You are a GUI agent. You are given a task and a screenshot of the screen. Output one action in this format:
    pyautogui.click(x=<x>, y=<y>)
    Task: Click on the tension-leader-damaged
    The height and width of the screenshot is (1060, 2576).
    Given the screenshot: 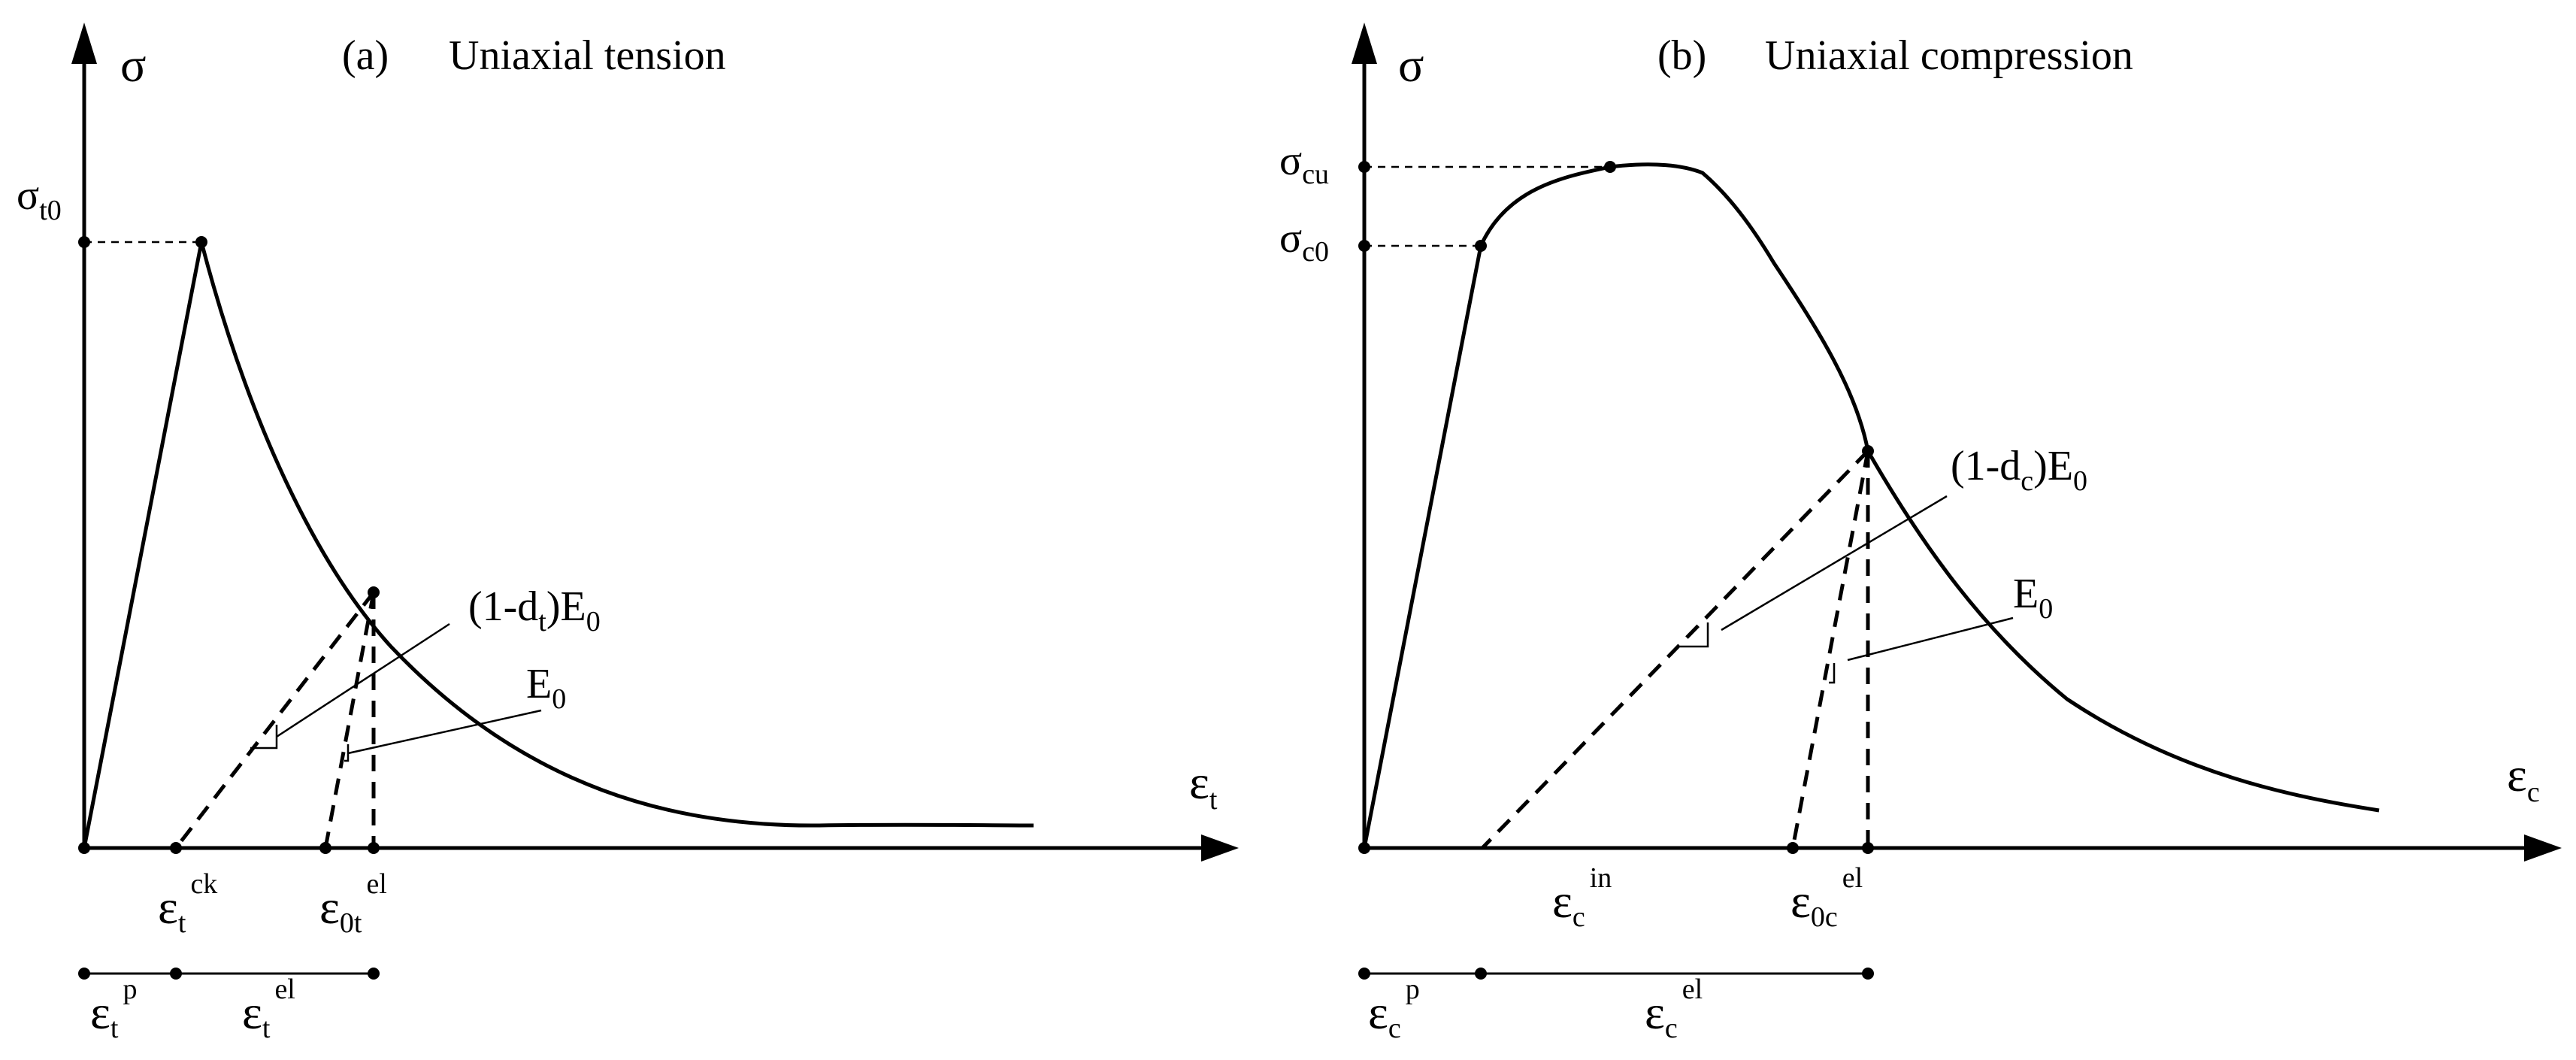 What is the action you would take?
    pyautogui.click(x=363, y=680)
    